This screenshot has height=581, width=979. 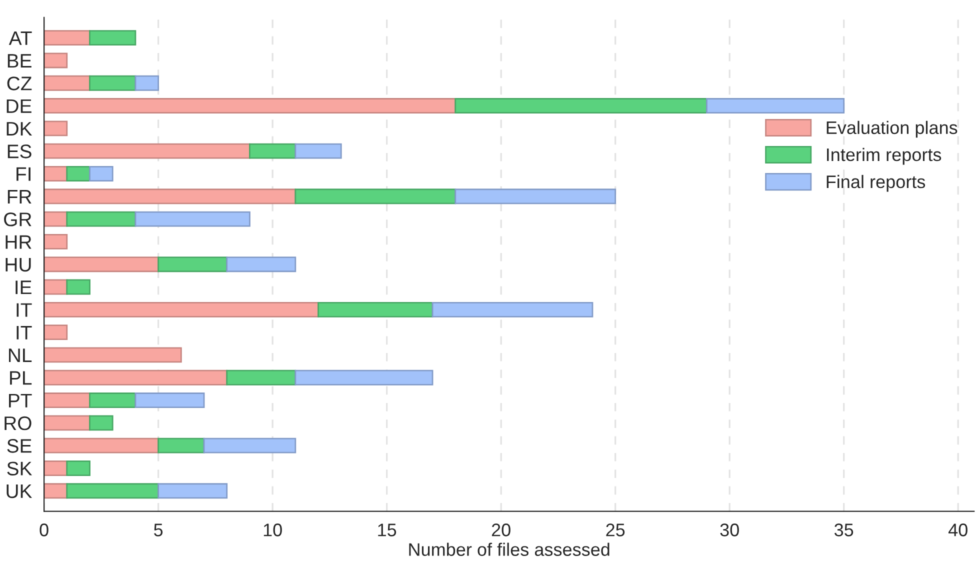 I want to click on x-tick-label: 5, so click(x=158, y=530).